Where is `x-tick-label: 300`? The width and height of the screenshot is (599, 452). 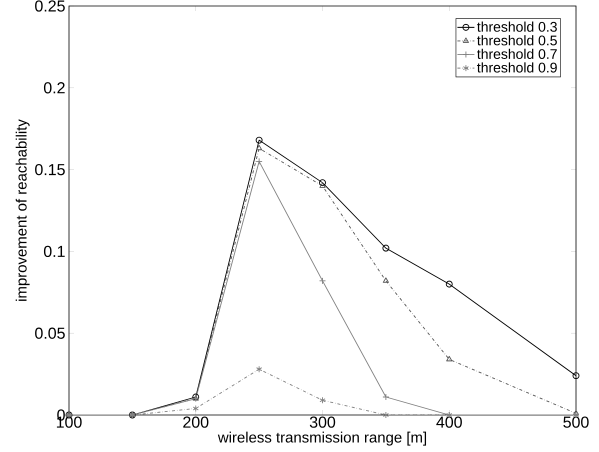 x-tick-label: 300 is located at coordinates (323, 422).